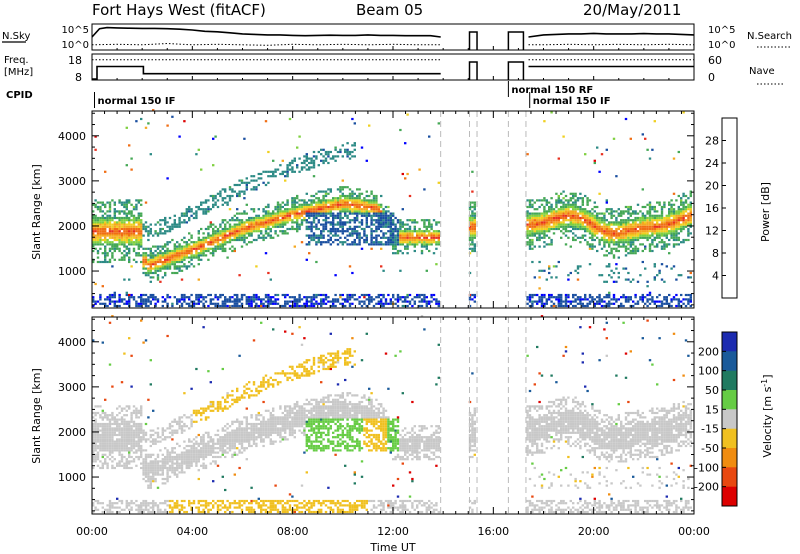  What do you see at coordinates (715, 253) in the screenshot?
I see `power-colorbar-label: 8` at bounding box center [715, 253].